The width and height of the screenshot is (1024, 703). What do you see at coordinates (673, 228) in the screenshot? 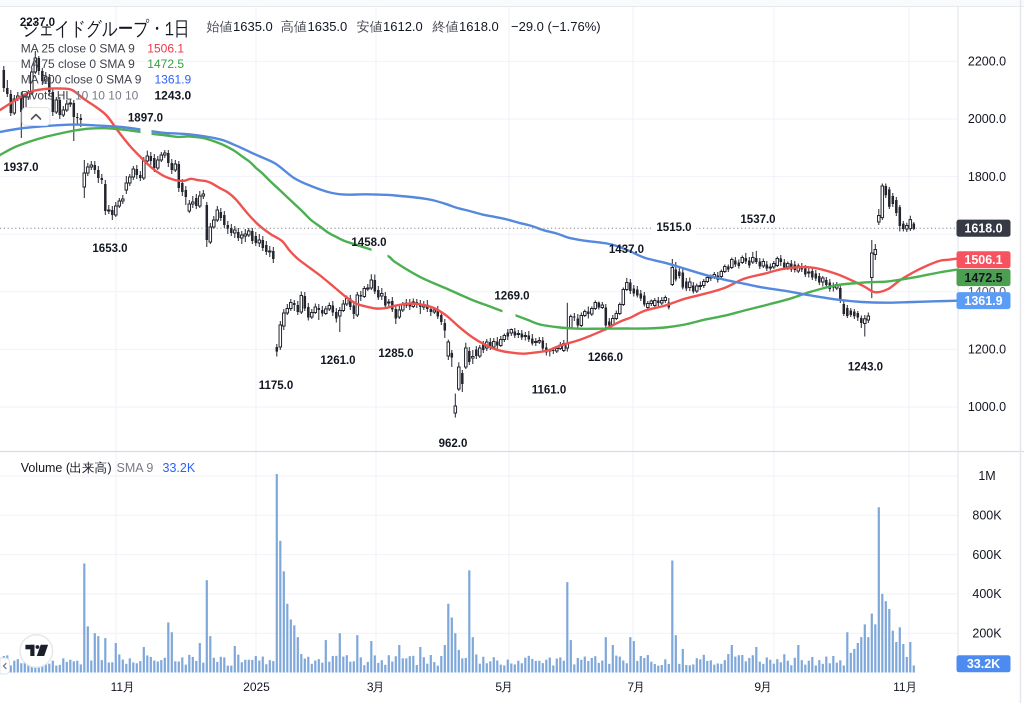
I see `svg-text: 1515.0` at bounding box center [673, 228].